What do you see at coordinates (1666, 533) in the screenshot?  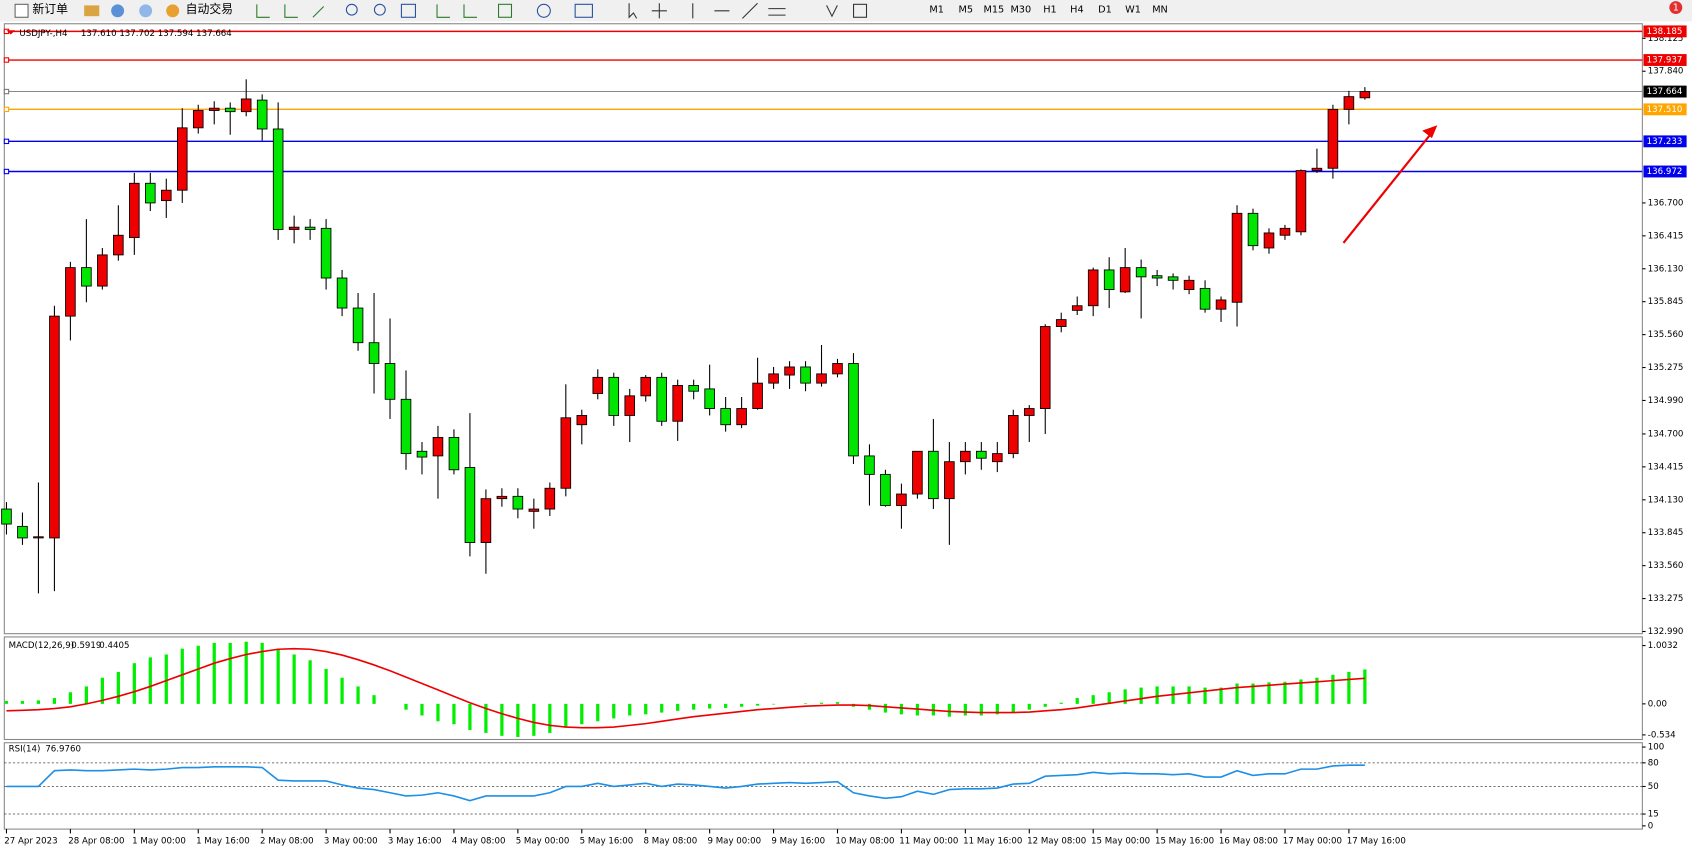 I see `y-tick-label: 133.845` at bounding box center [1666, 533].